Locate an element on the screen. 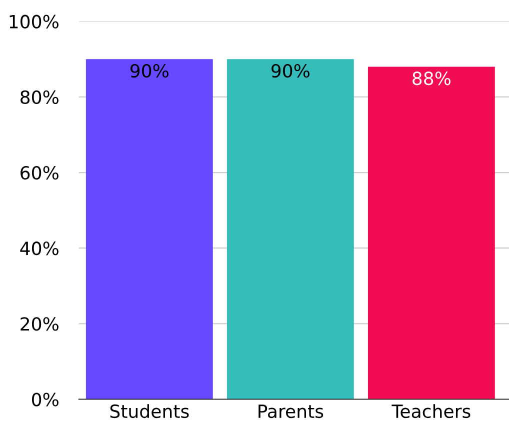 This screenshot has height=427, width=509. y-tick-label: 100% is located at coordinates (34, 21).